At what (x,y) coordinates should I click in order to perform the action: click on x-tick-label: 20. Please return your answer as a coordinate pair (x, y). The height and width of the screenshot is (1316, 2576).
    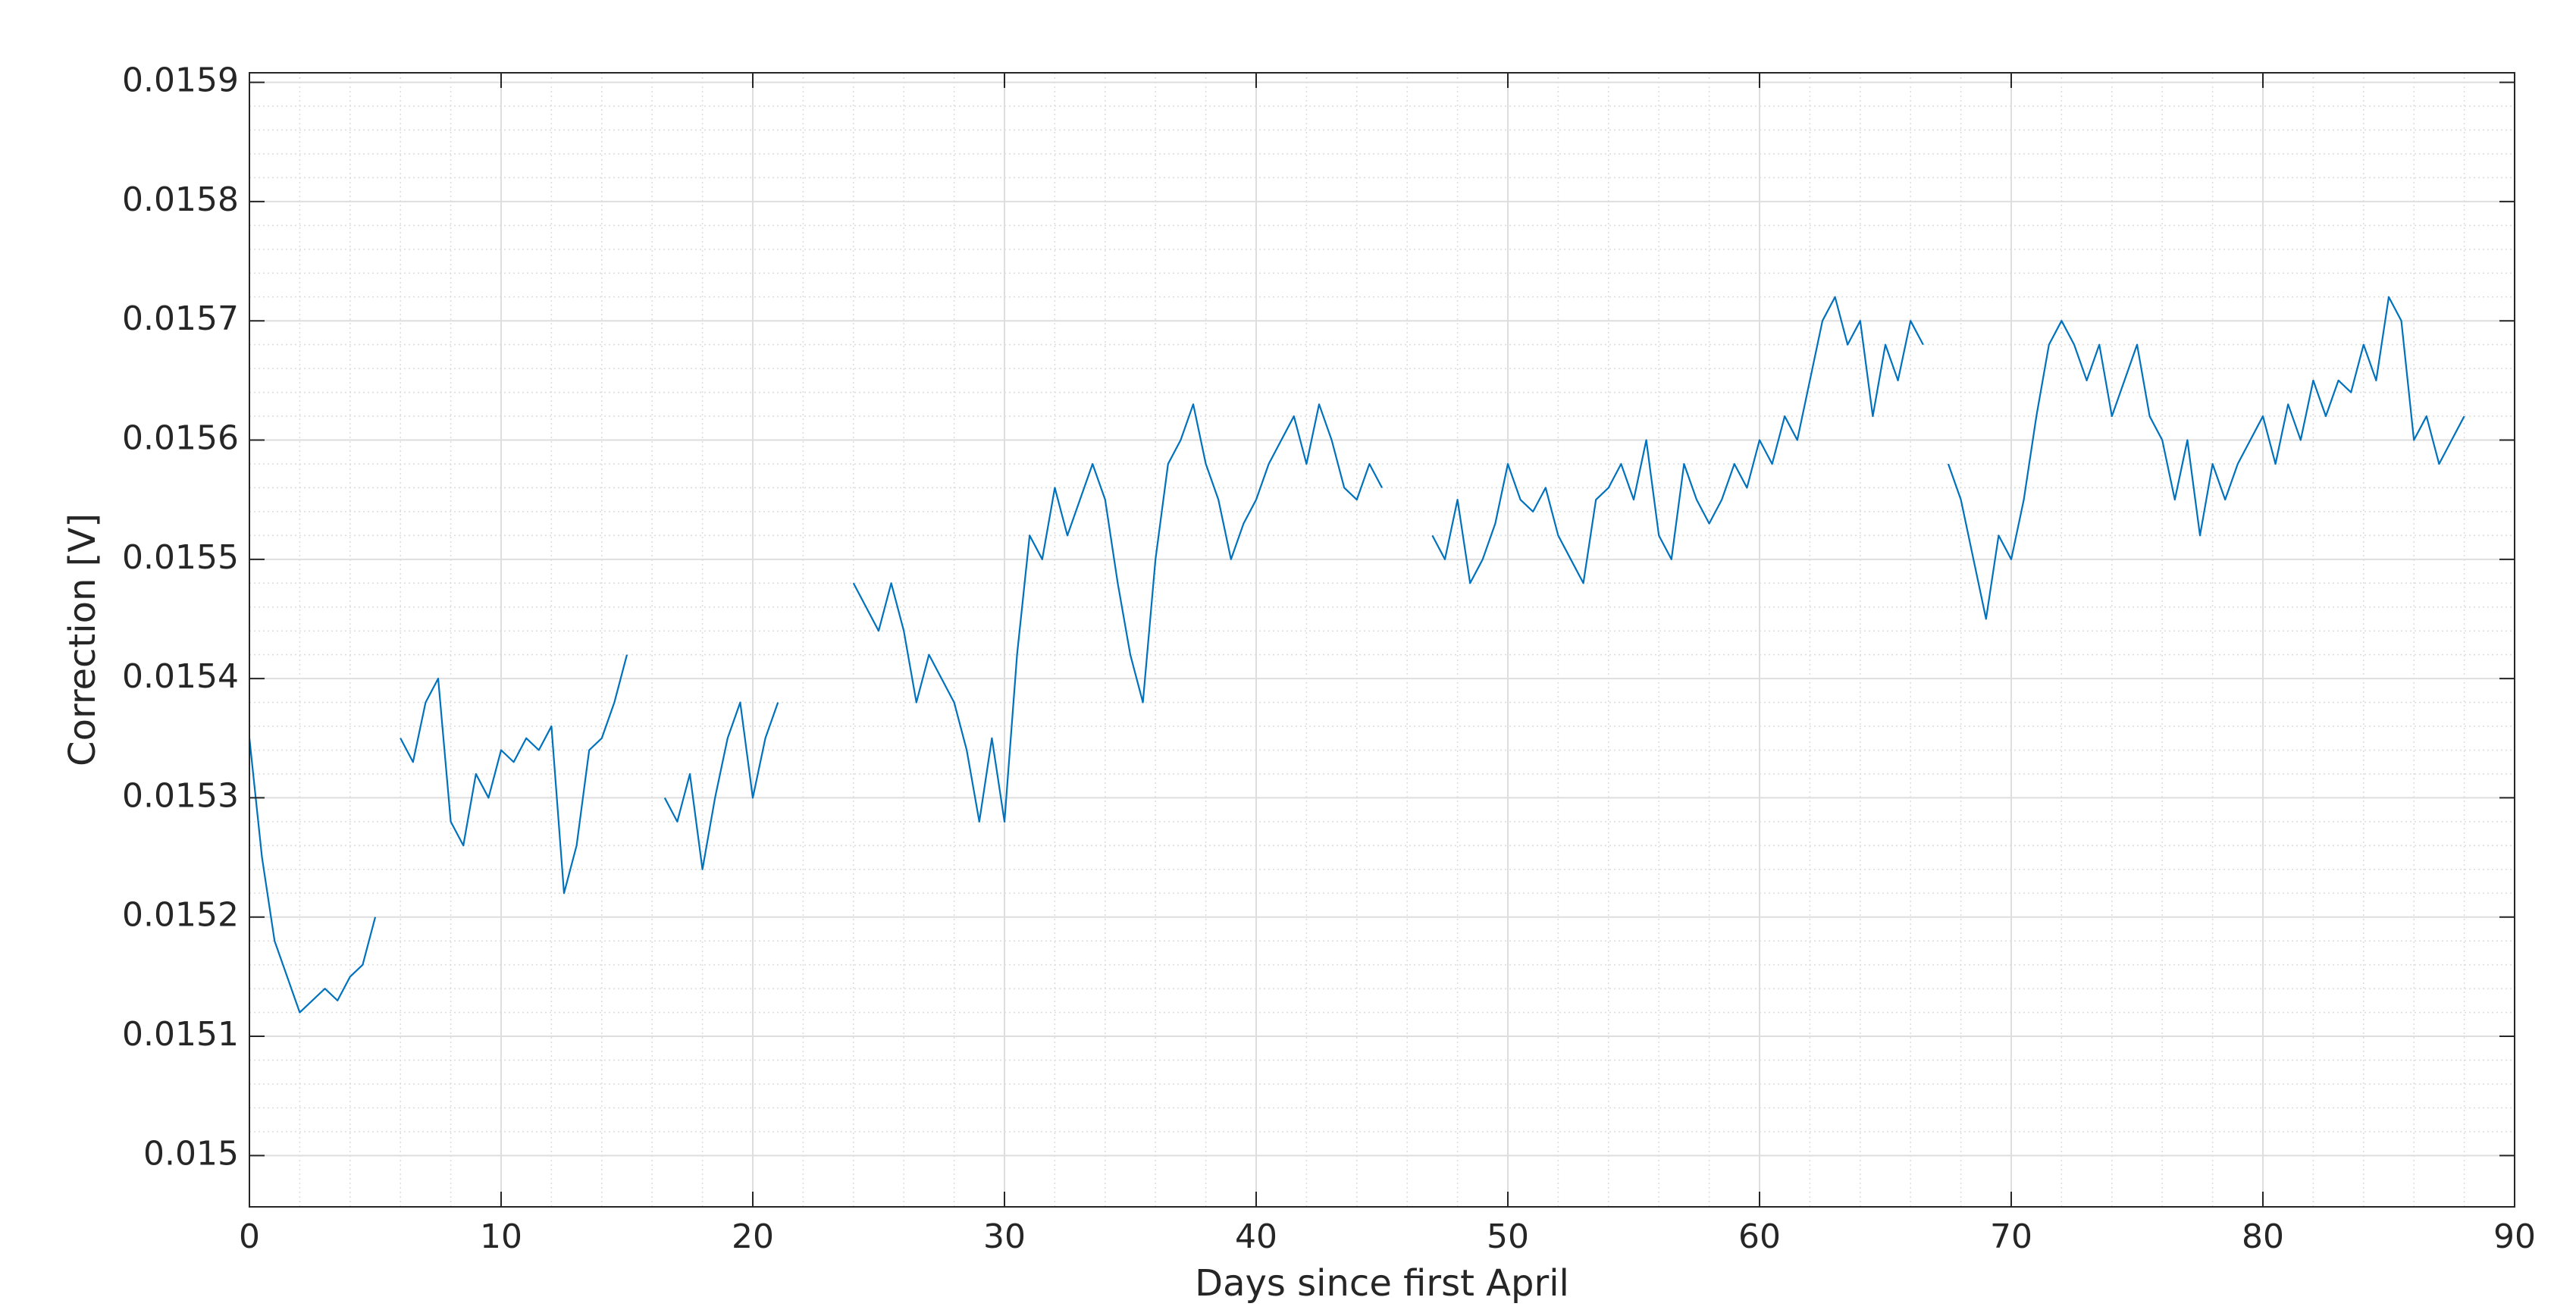
    Looking at the image, I should click on (753, 1236).